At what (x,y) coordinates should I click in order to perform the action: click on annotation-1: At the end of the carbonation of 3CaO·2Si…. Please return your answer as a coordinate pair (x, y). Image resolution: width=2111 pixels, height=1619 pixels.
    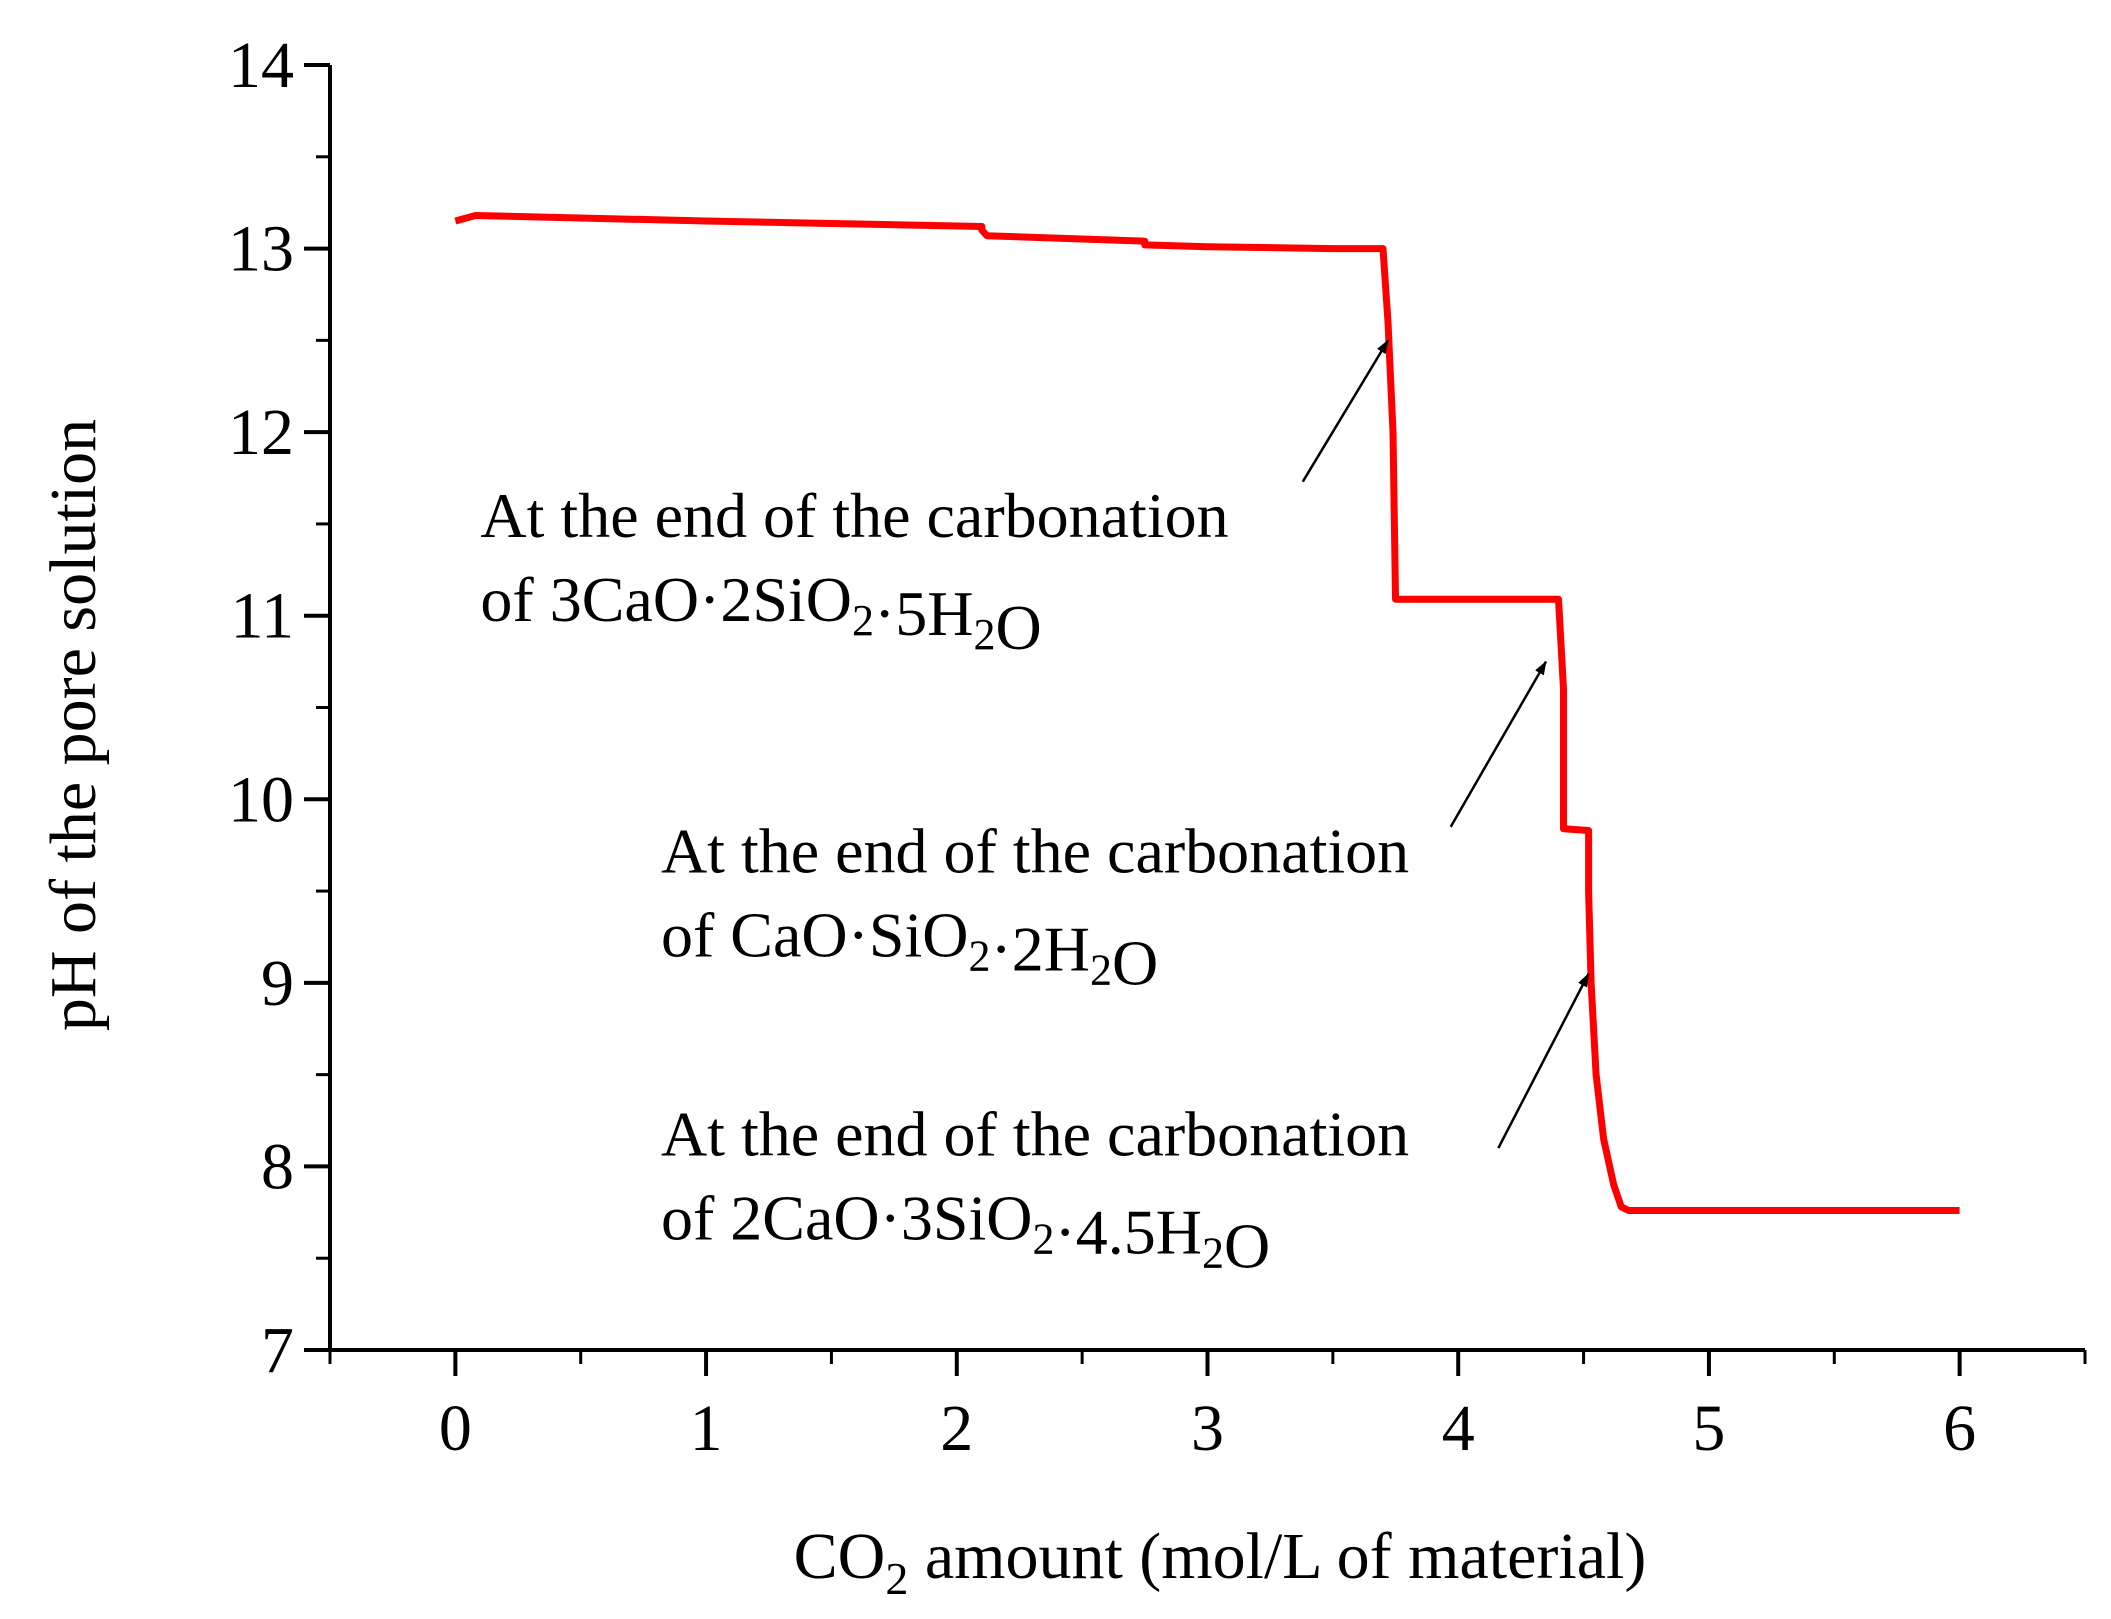
    Looking at the image, I should click on (935, 501).